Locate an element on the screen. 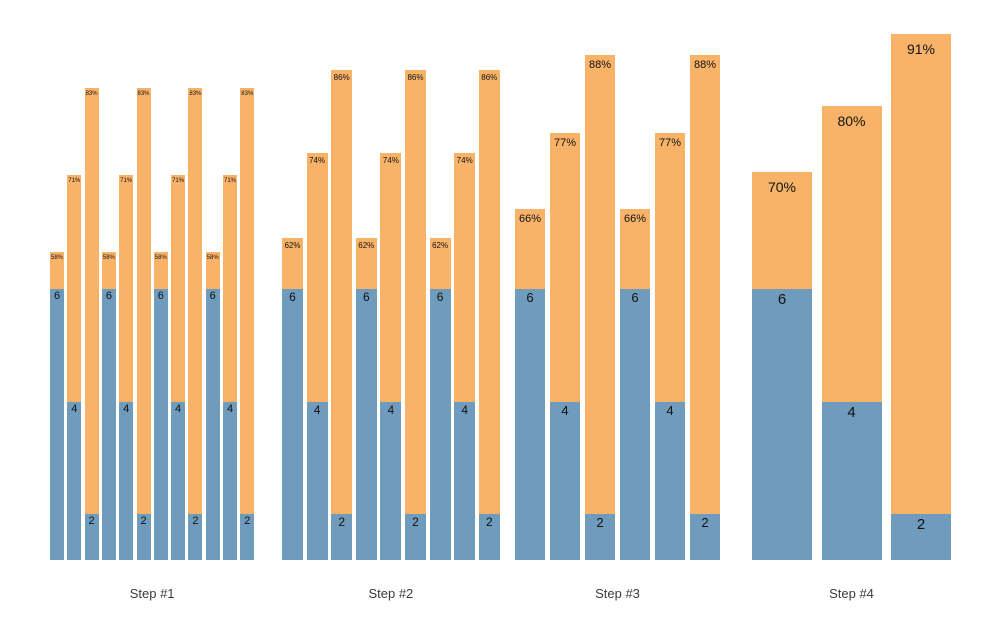  stacked-bar: 2 91% is located at coordinates (921, 297).